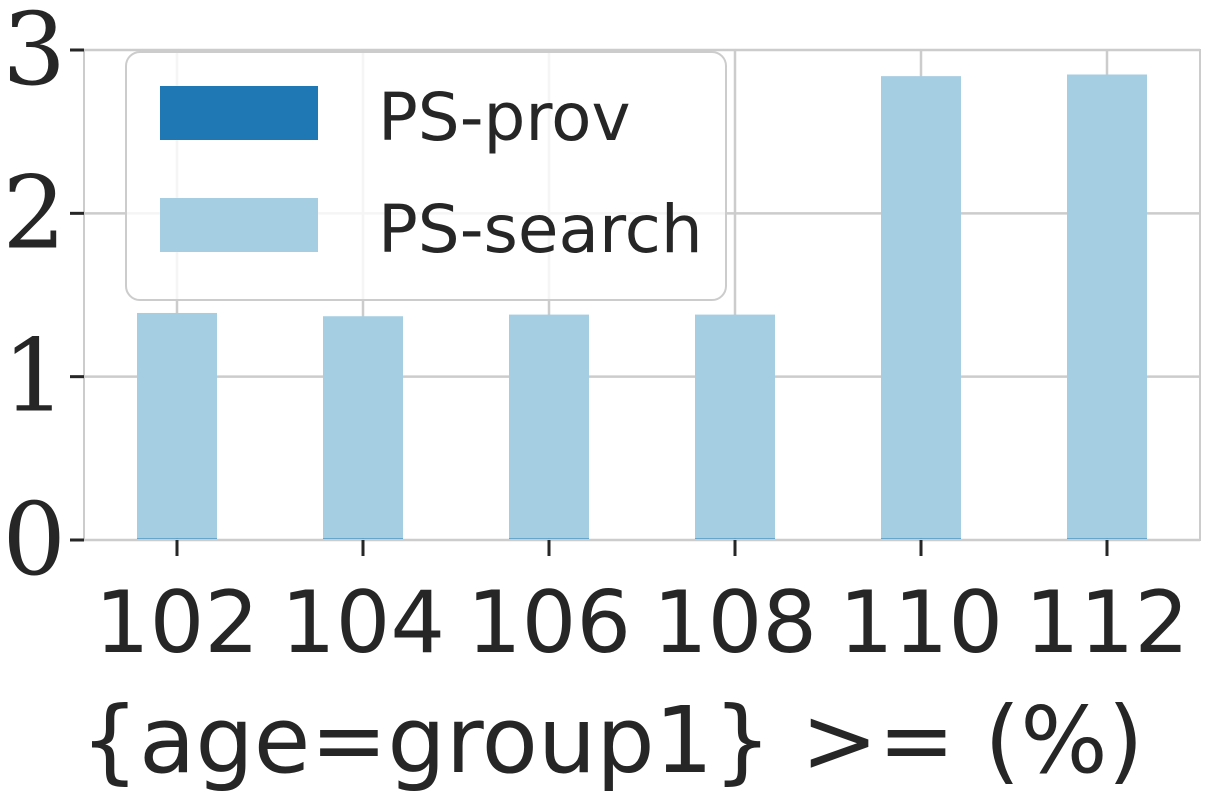  Describe the element at coordinates (549, 623) in the screenshot. I see `x-tick-label: 106` at that location.